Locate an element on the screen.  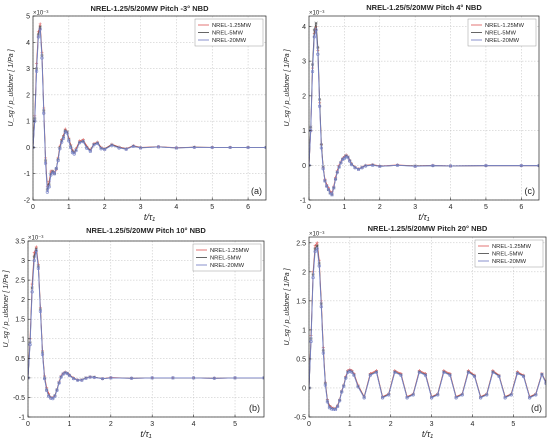
x-tick-label: 6 is located at coordinates (248, 207).